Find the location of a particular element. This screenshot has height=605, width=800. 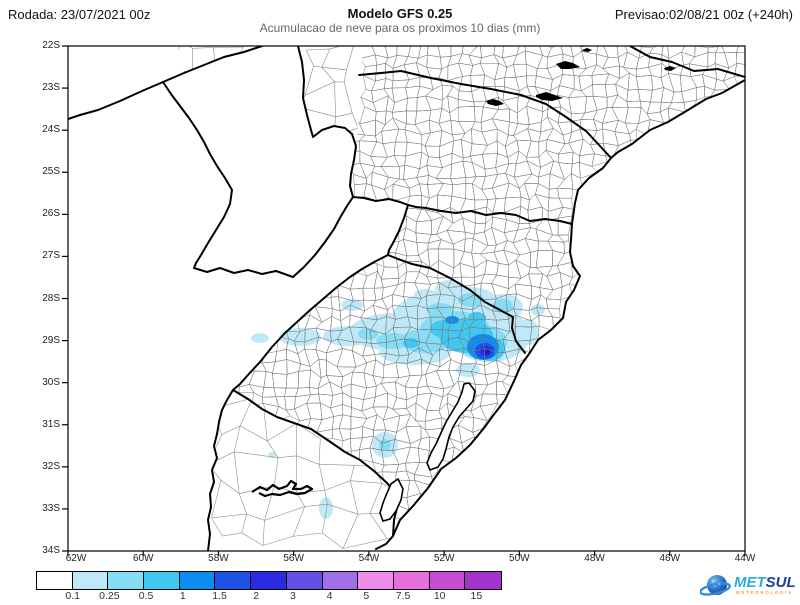

lon-label-50W: 50W is located at coordinates (519, 558).